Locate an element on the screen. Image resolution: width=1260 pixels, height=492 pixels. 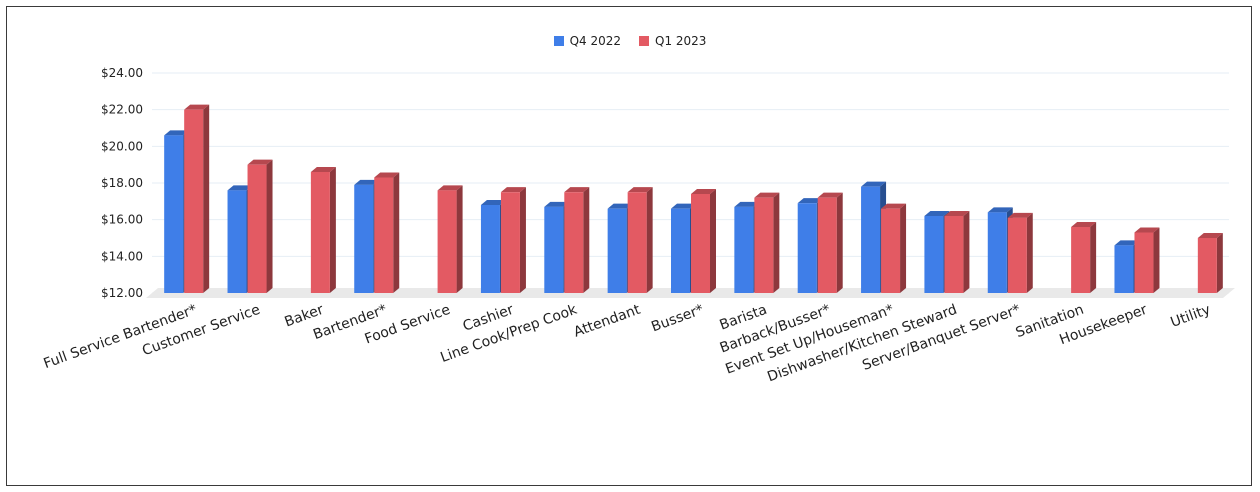
legend-item-q1-2023: Q1 2023 is located at coordinates (672, 41).